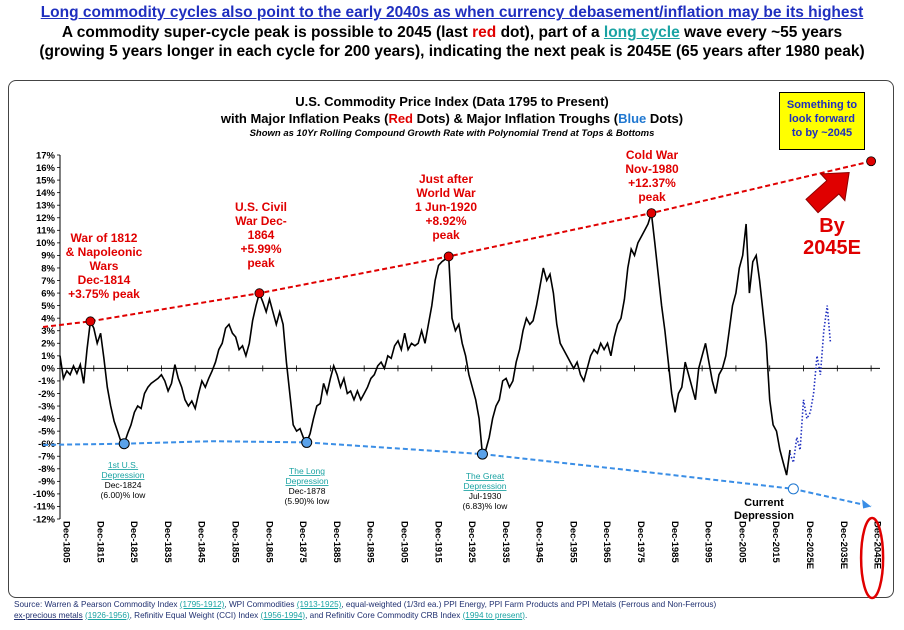 The width and height of the screenshot is (904, 630). Describe the element at coordinates (48, 318) in the screenshot. I see `y-tick-label: 4%` at that location.